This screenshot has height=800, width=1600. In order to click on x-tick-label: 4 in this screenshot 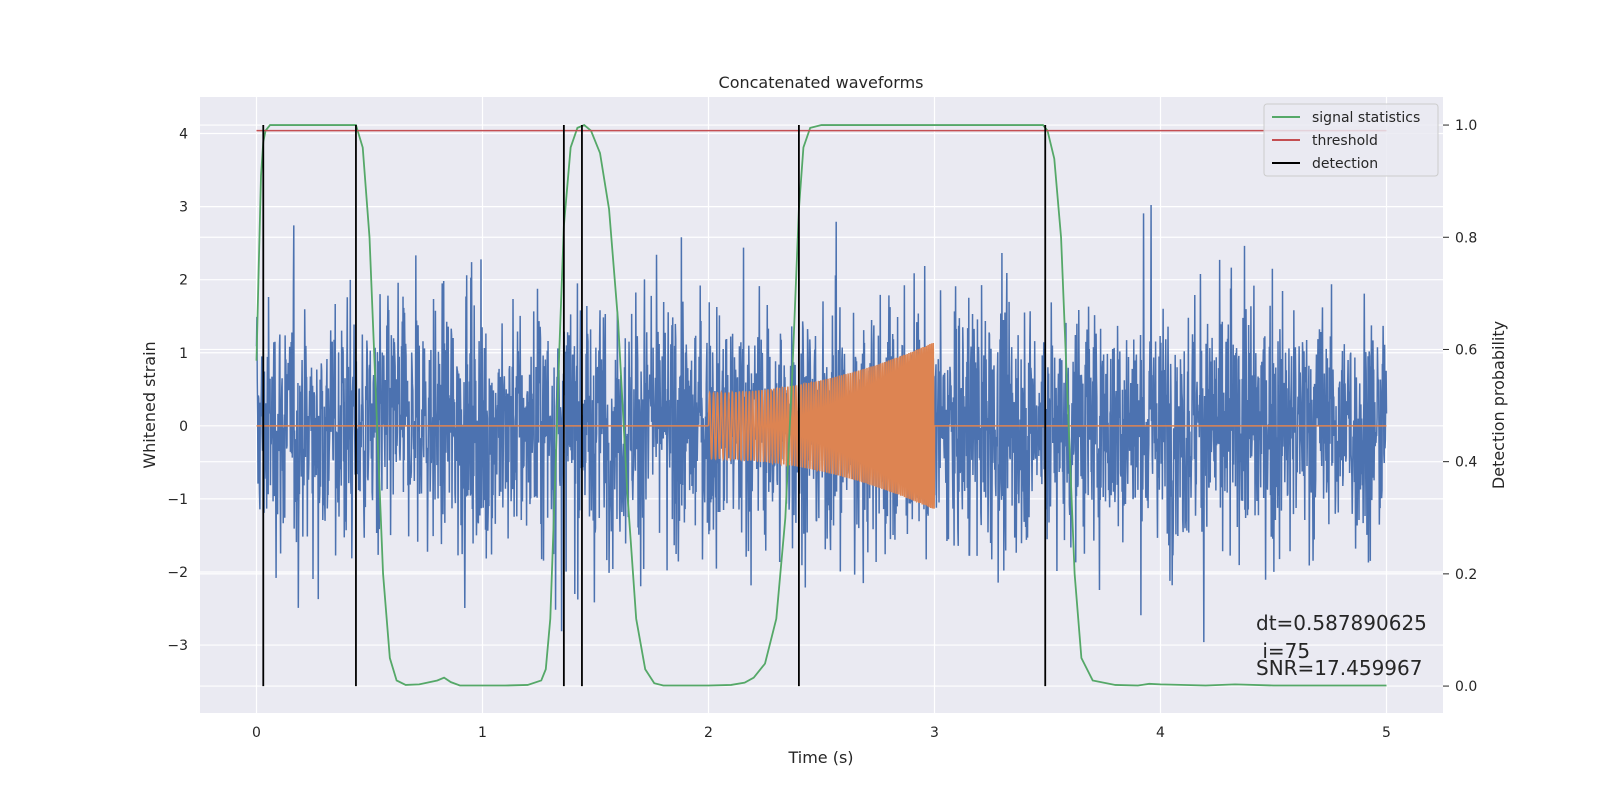, I will do `click(1160, 733)`.